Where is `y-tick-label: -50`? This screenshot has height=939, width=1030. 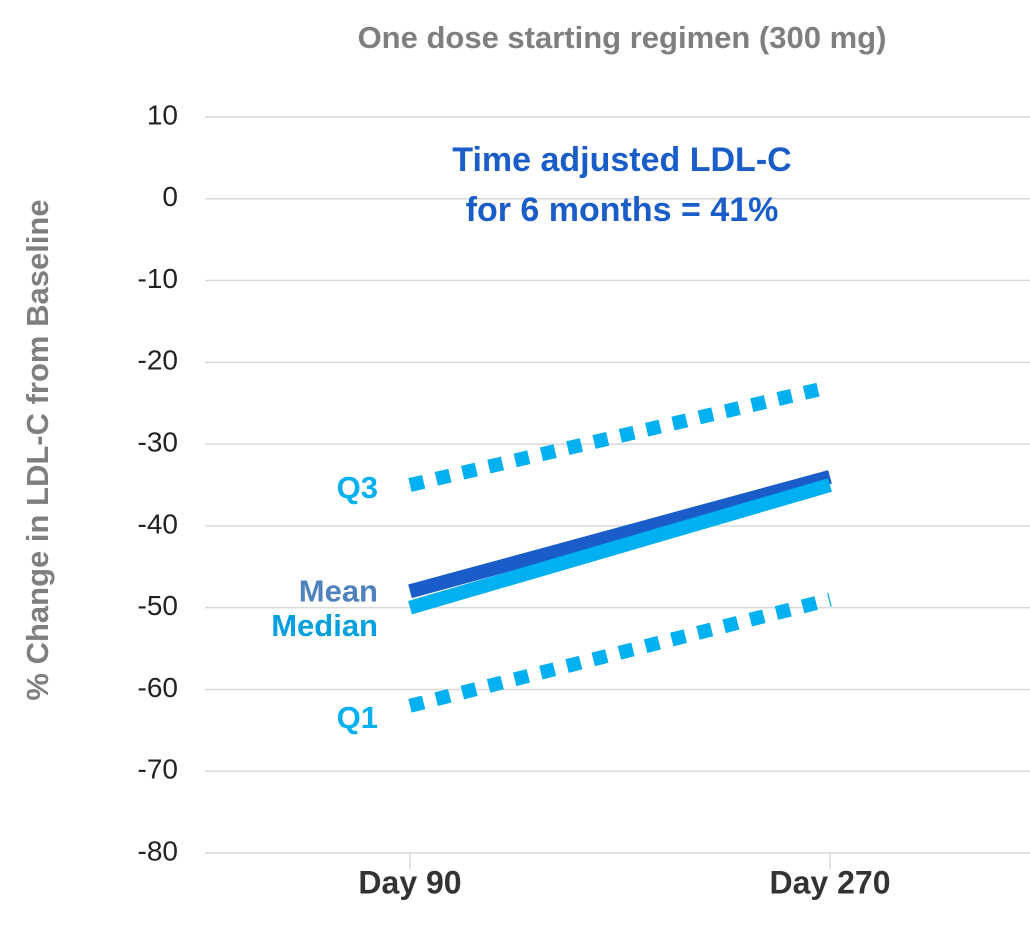
y-tick-label: -50 is located at coordinates (158, 605).